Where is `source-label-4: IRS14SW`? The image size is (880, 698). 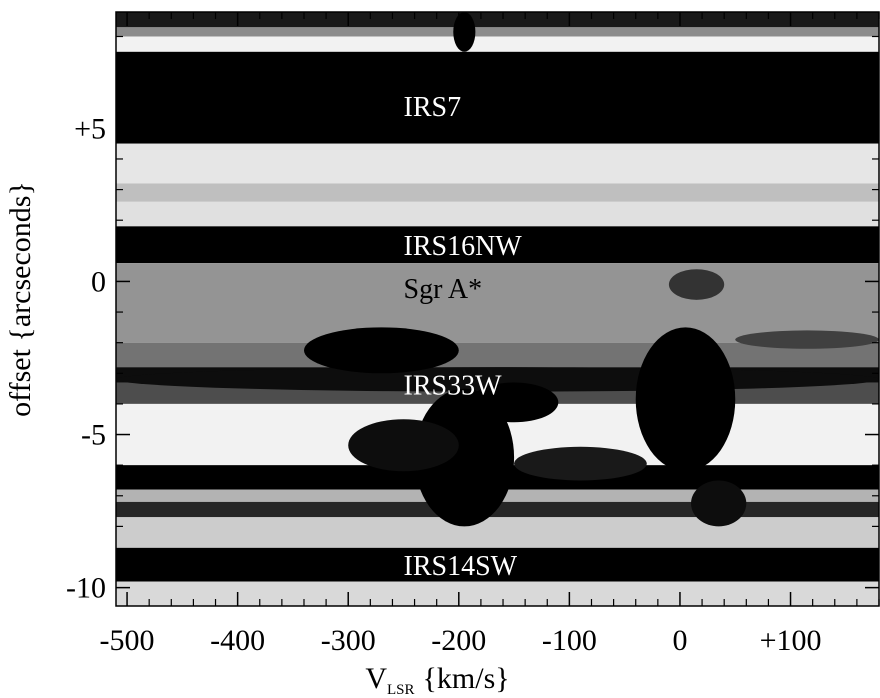
source-label-4: IRS14SW is located at coordinates (461, 566).